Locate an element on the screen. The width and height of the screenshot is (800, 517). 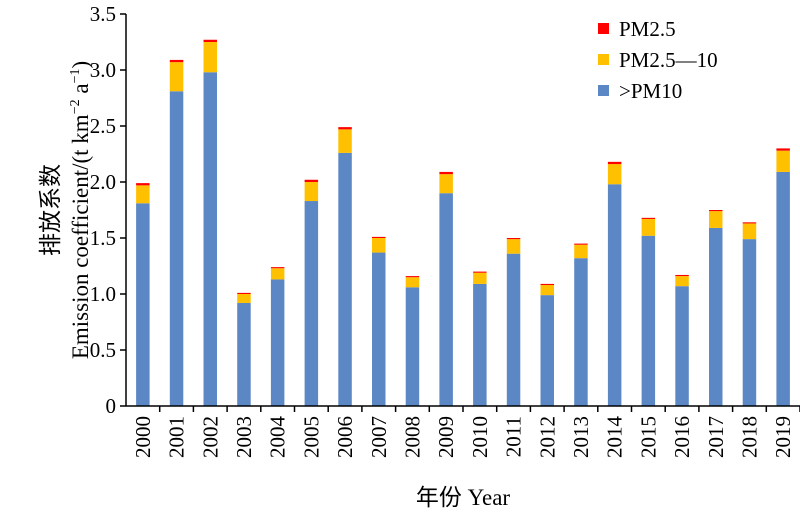
y-axis-title-en: Emission coefficient/(t km−2 a−1) is located at coordinates (80, 210).